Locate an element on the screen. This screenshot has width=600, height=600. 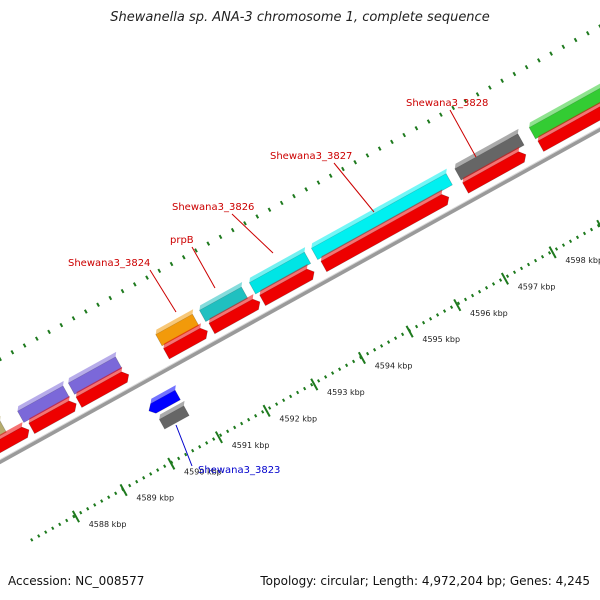
scale-tick-label: 4589 kbp is located at coordinates (155, 498).